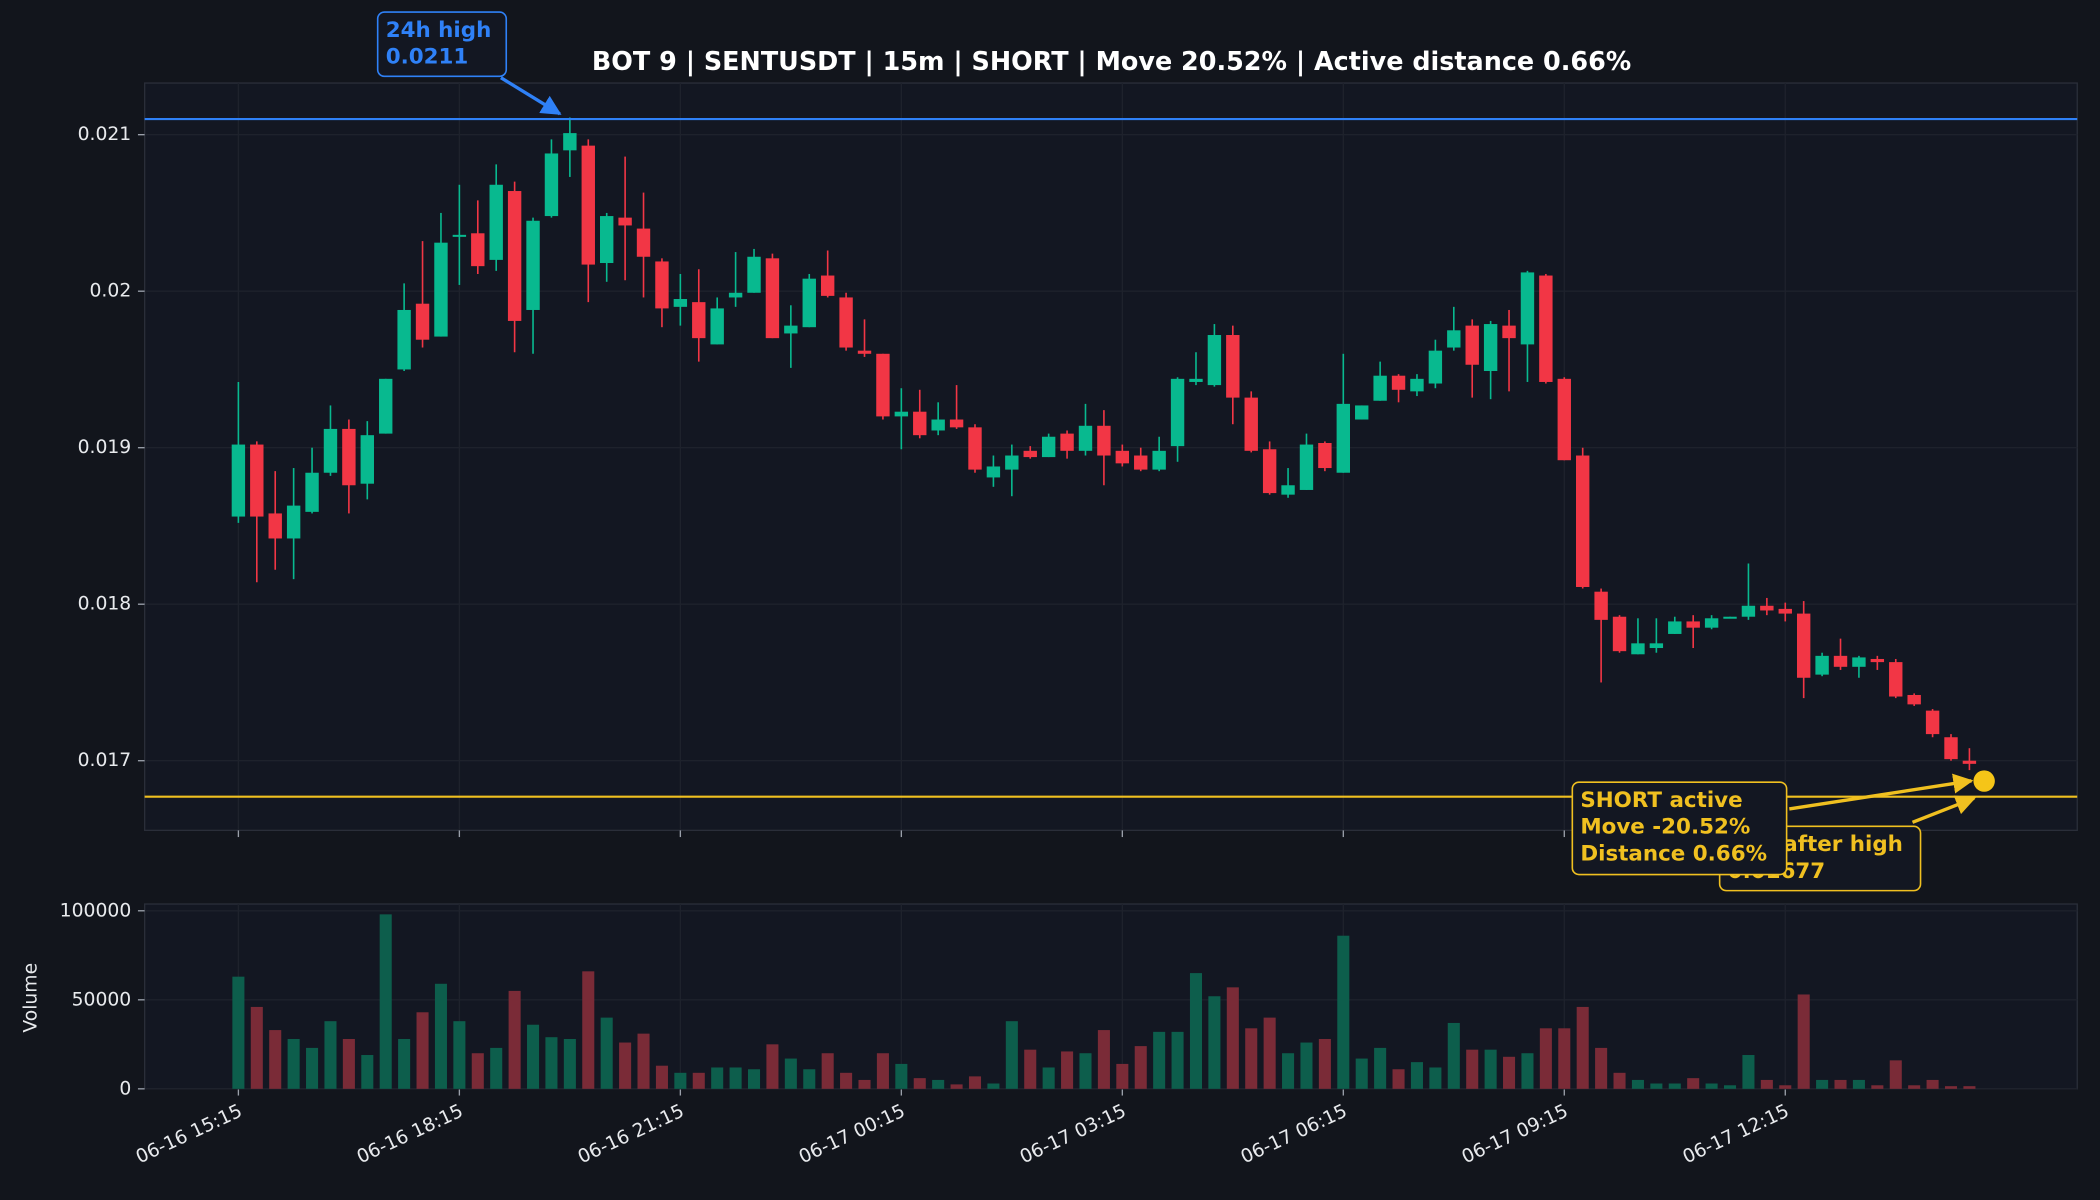 Image resolution: width=2100 pixels, height=1200 pixels. What do you see at coordinates (105, 760) in the screenshot?
I see `y-tick-label: 0.017` at bounding box center [105, 760].